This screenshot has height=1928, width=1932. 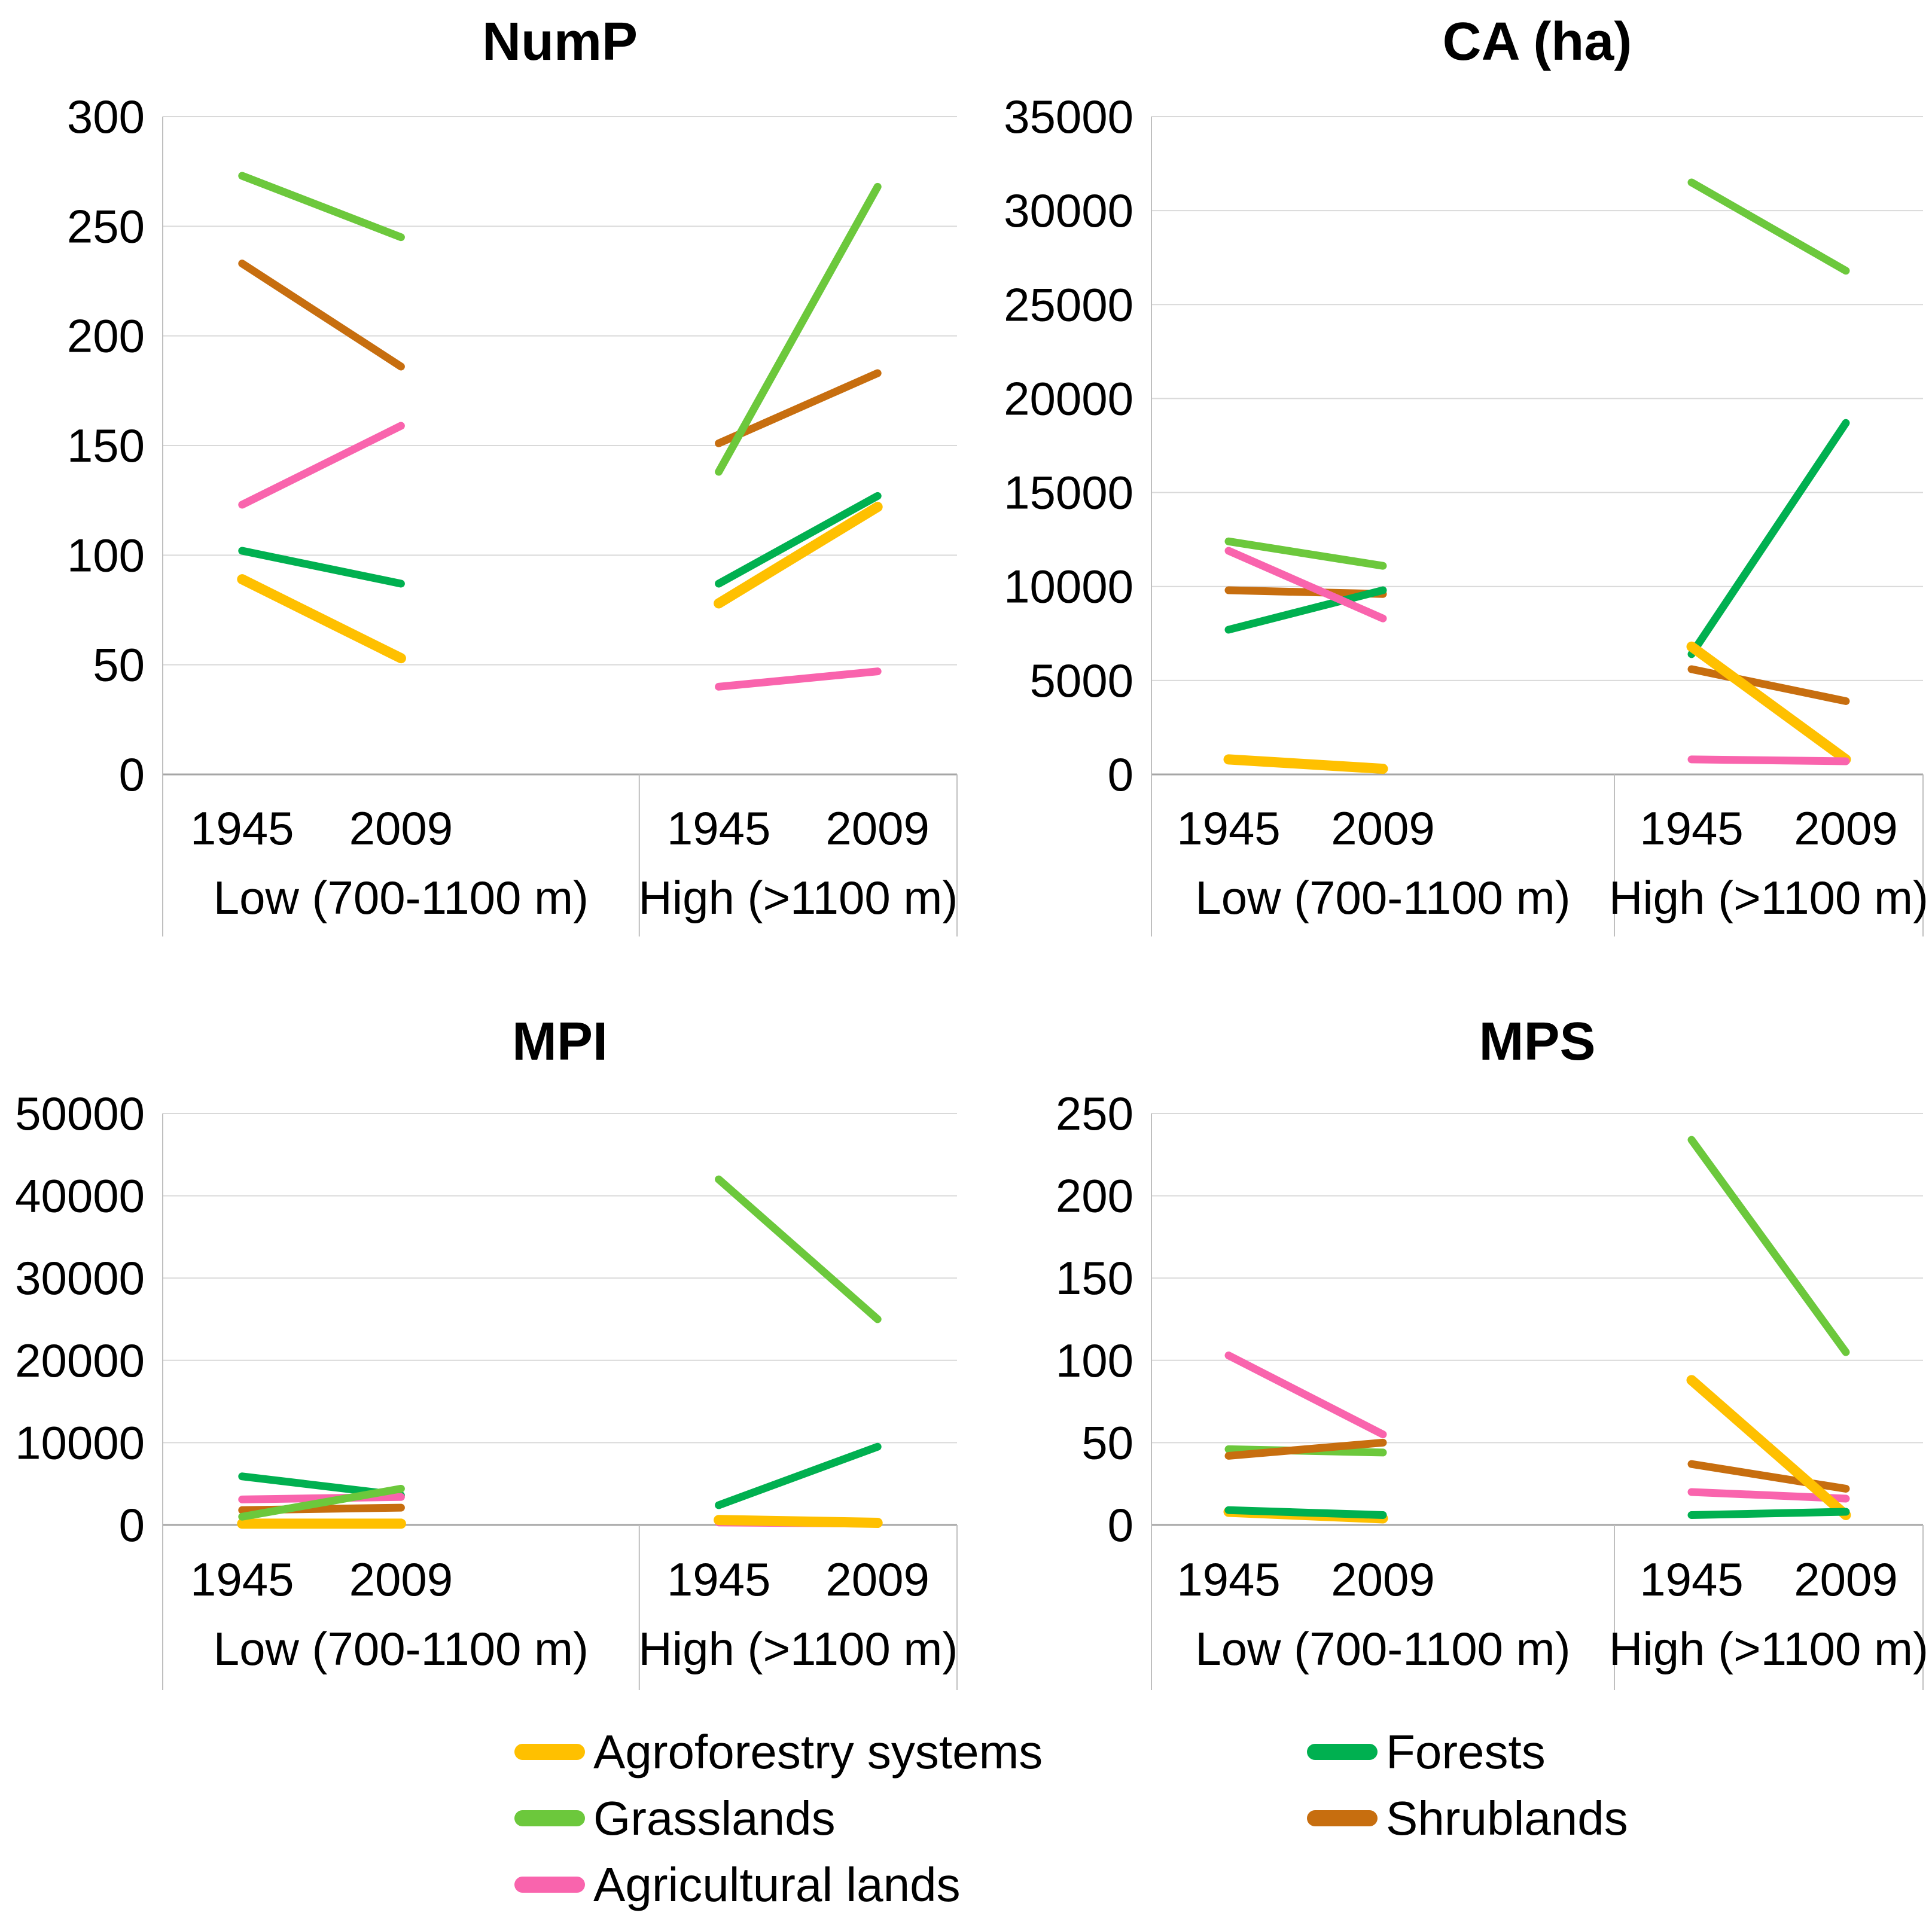 What do you see at coordinates (549, 1818) in the screenshot?
I see `grasslands-line-swatch-icon` at bounding box center [549, 1818].